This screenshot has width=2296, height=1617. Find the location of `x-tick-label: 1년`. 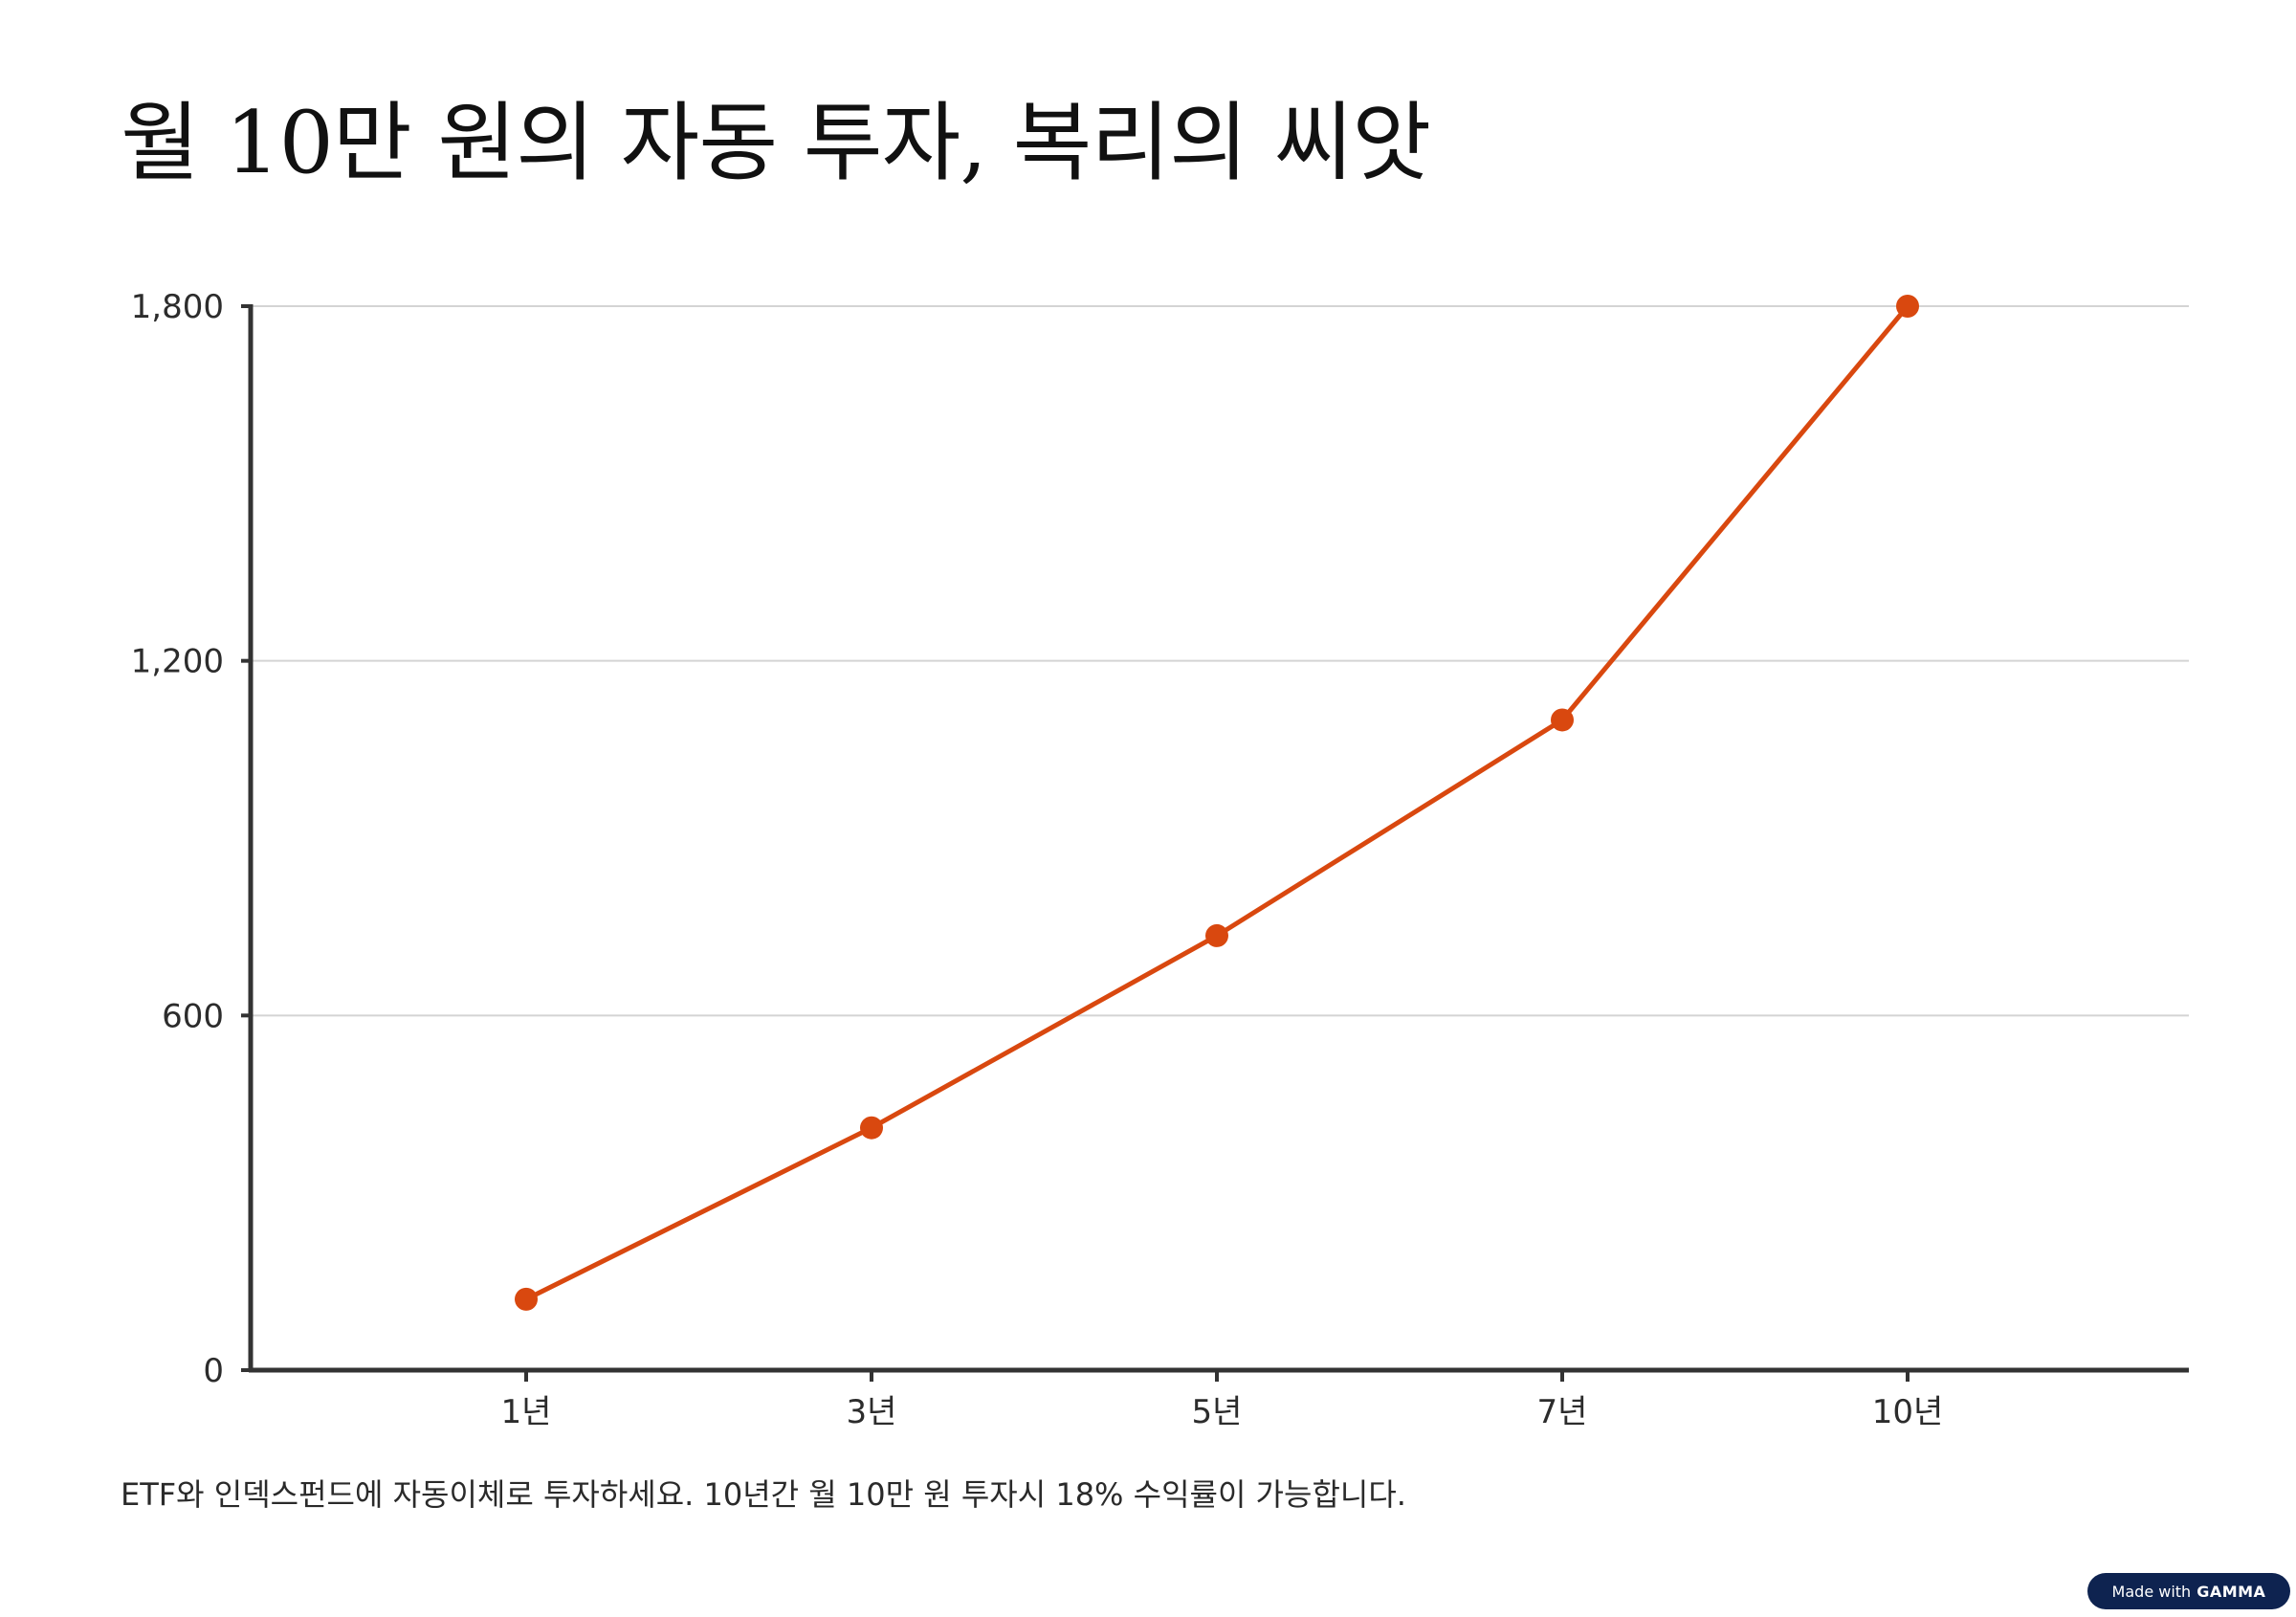

x-tick-label: 1년 is located at coordinates (526, 1412).